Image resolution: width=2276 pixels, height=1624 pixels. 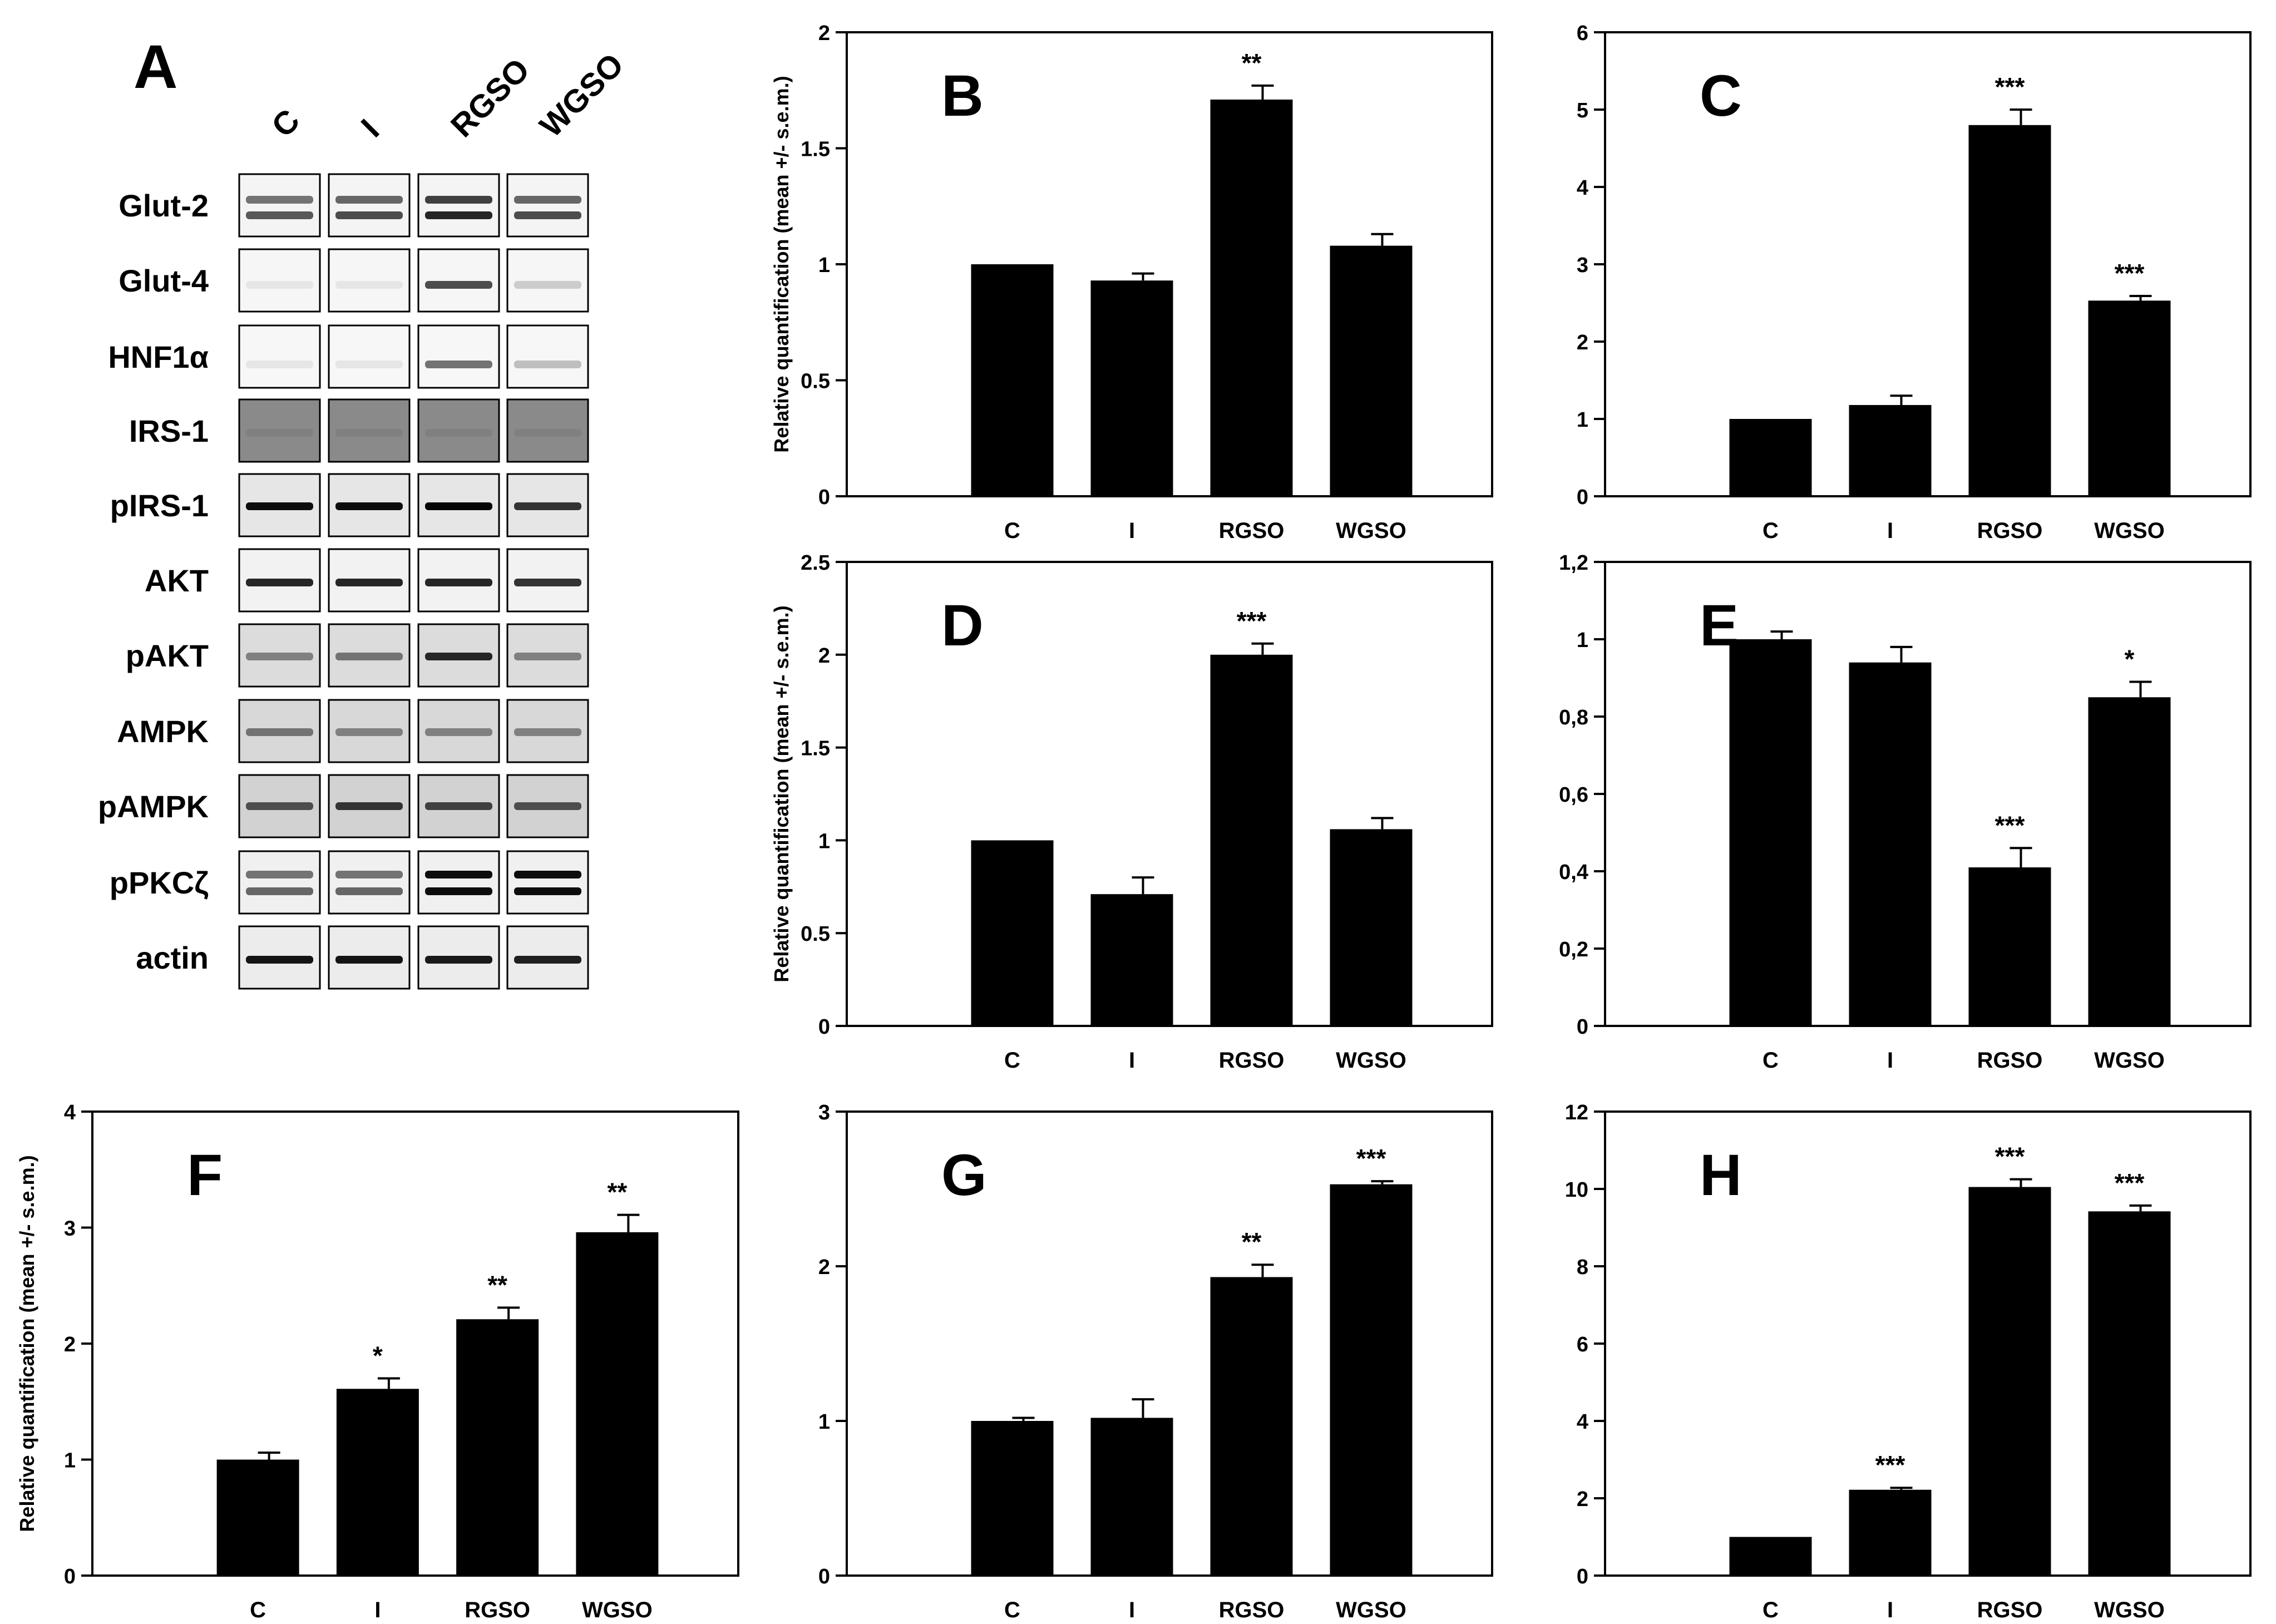 What do you see at coordinates (1582, 265) in the screenshot?
I see `y-tick-label: 3` at bounding box center [1582, 265].